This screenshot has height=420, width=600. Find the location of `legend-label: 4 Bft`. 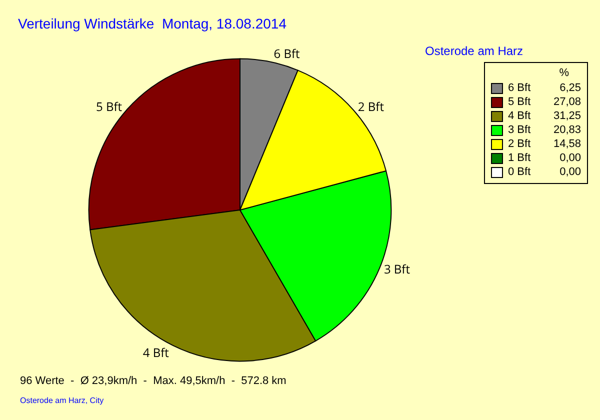

legend-label: 4 Bft is located at coordinates (520, 116).